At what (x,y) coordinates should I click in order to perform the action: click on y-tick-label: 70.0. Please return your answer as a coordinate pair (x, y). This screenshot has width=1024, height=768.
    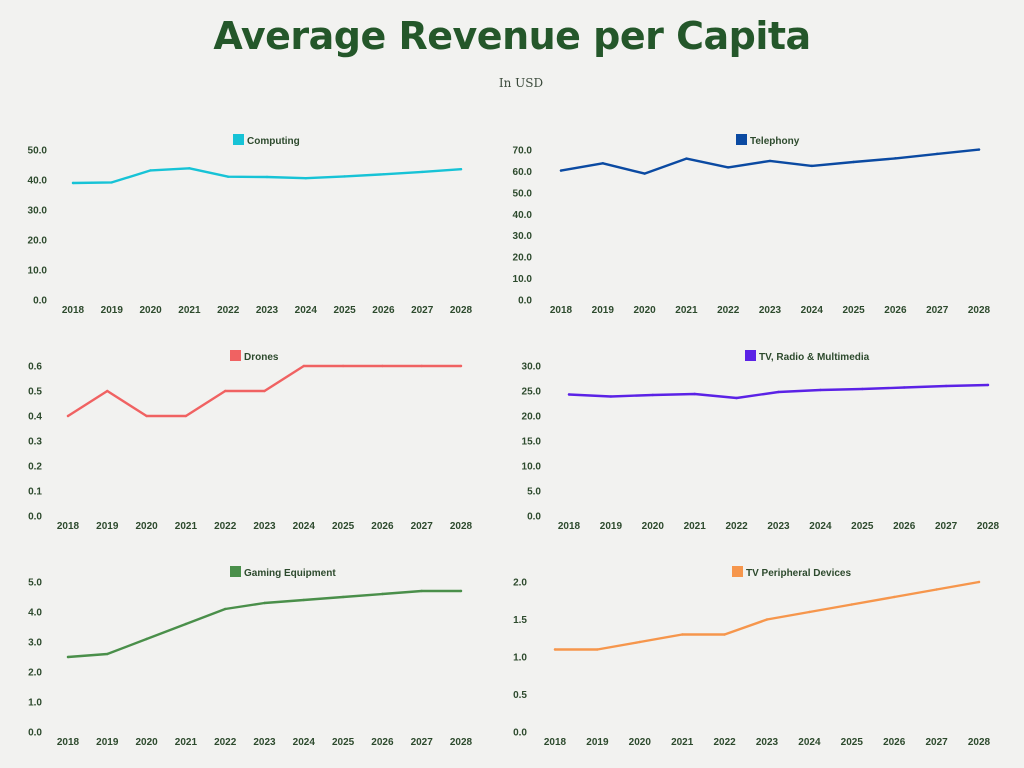
    Looking at the image, I should click on (523, 151).